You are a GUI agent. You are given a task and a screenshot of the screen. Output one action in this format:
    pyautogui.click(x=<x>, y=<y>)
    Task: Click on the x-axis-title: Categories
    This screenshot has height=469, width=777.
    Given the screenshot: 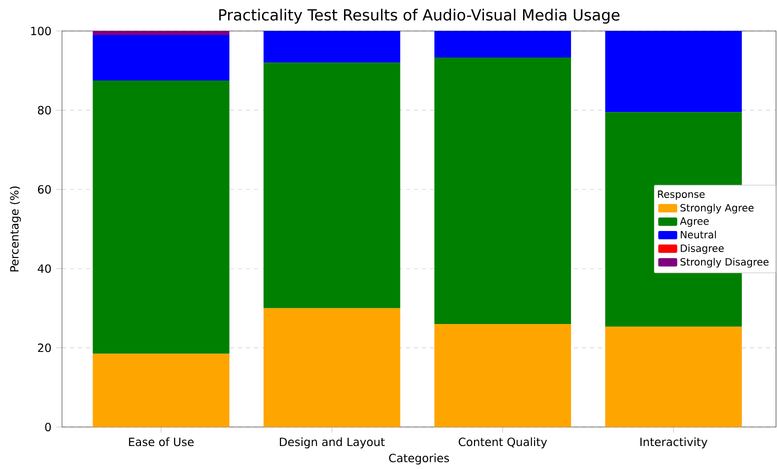 What is the action you would take?
    pyautogui.click(x=419, y=459)
    